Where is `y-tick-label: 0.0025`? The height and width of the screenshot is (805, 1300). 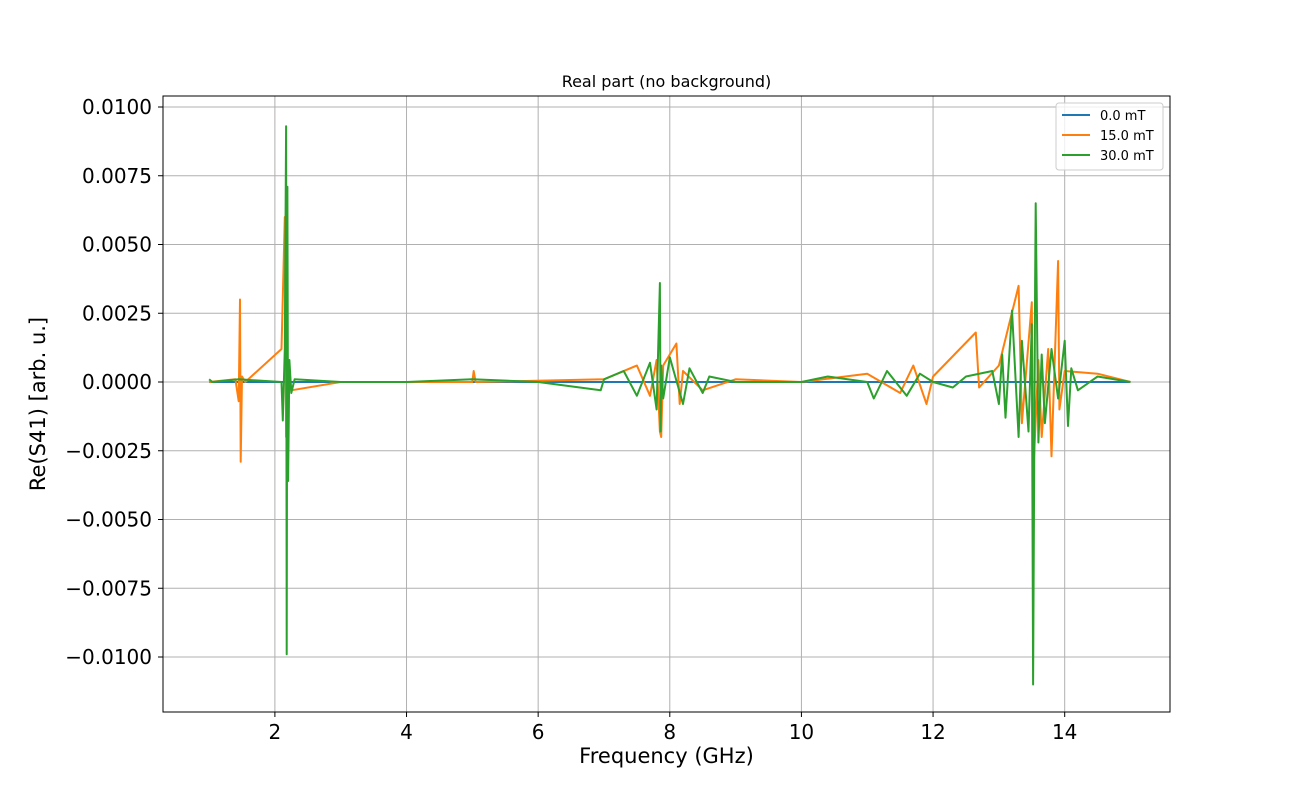 y-tick-label: 0.0025 is located at coordinates (117, 313).